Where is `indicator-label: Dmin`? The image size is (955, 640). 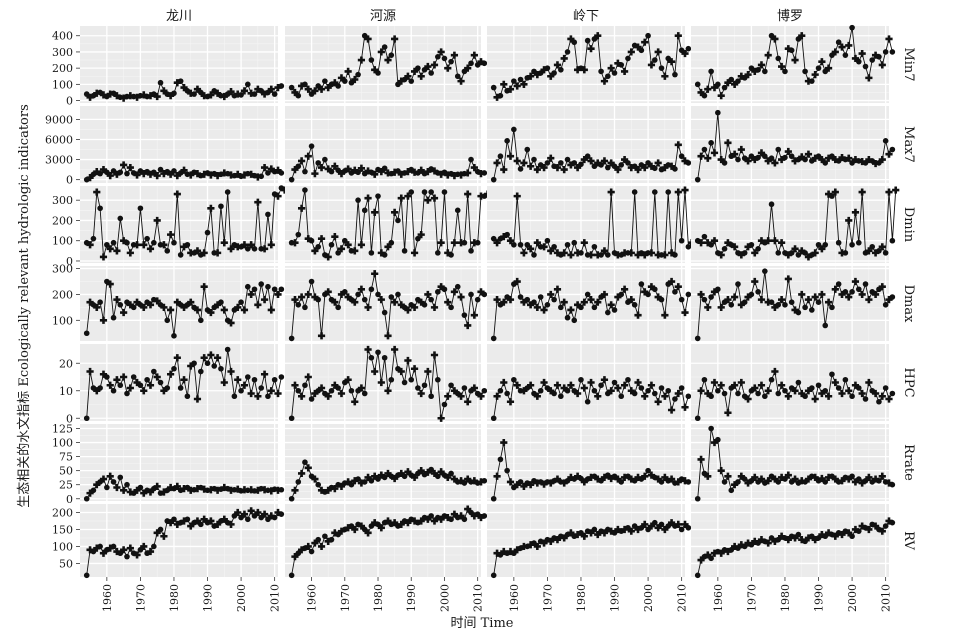
indicator-label: Dmin is located at coordinates (908, 225).